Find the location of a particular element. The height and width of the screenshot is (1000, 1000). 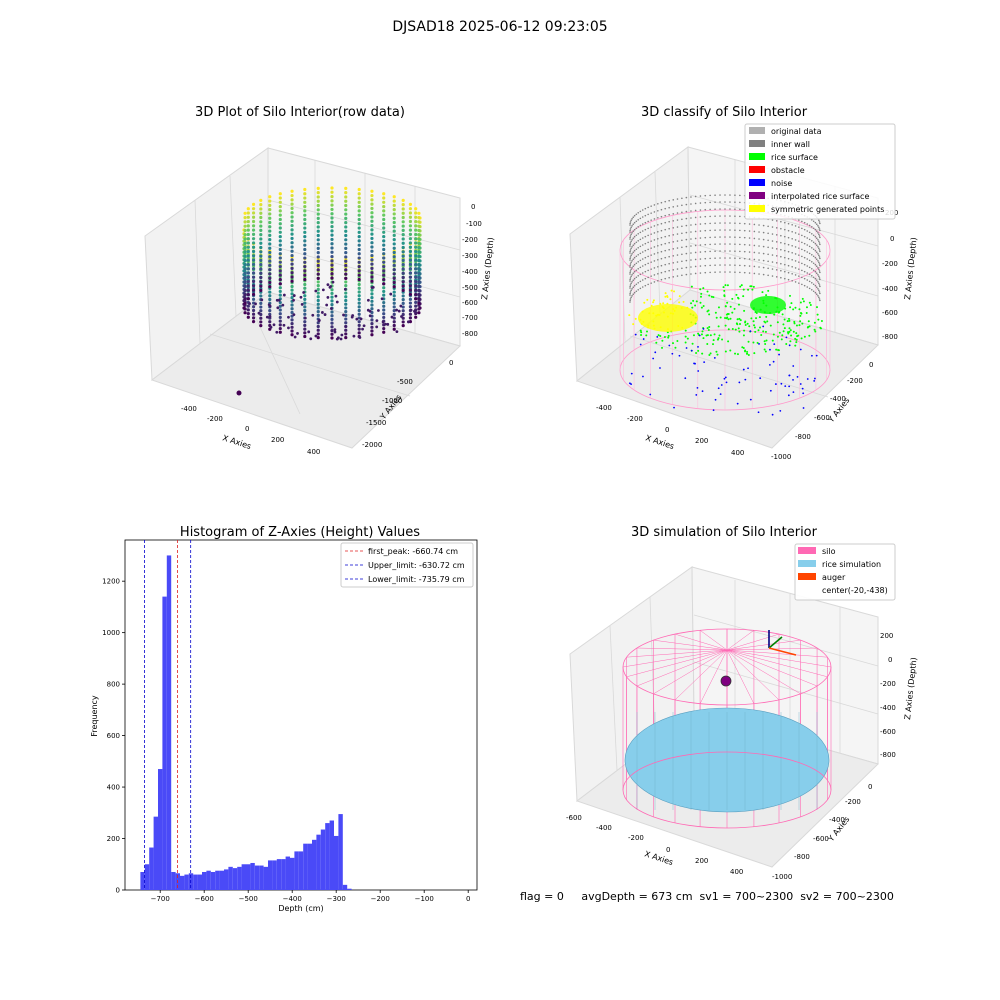

histogram-bar is located at coordinates (217, 880).